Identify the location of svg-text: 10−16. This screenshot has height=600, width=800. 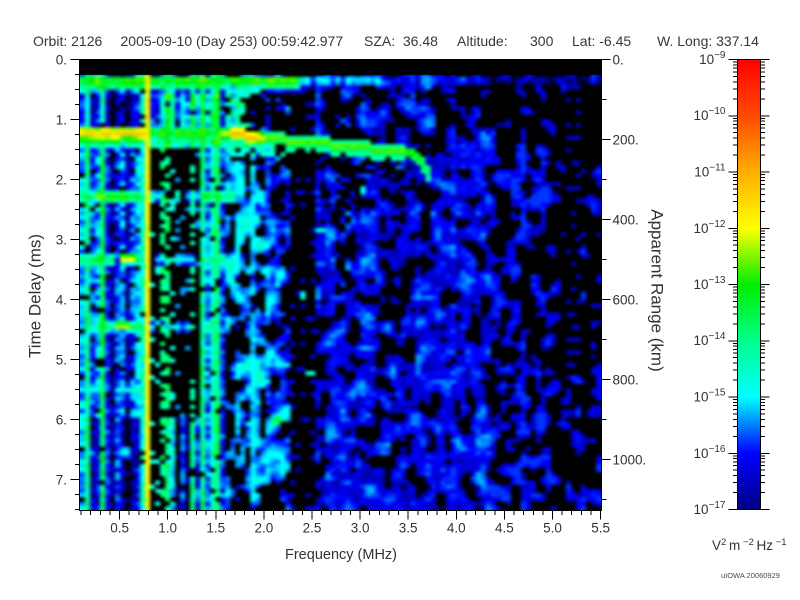
(710, 452).